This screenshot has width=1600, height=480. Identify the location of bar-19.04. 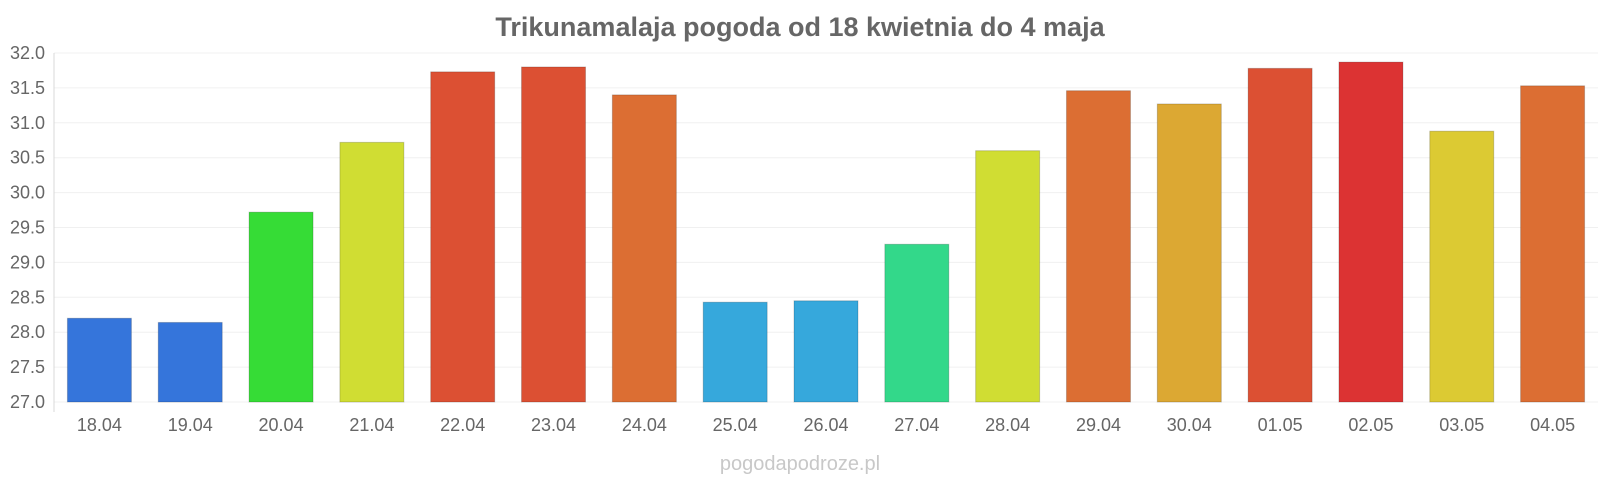
(190, 362).